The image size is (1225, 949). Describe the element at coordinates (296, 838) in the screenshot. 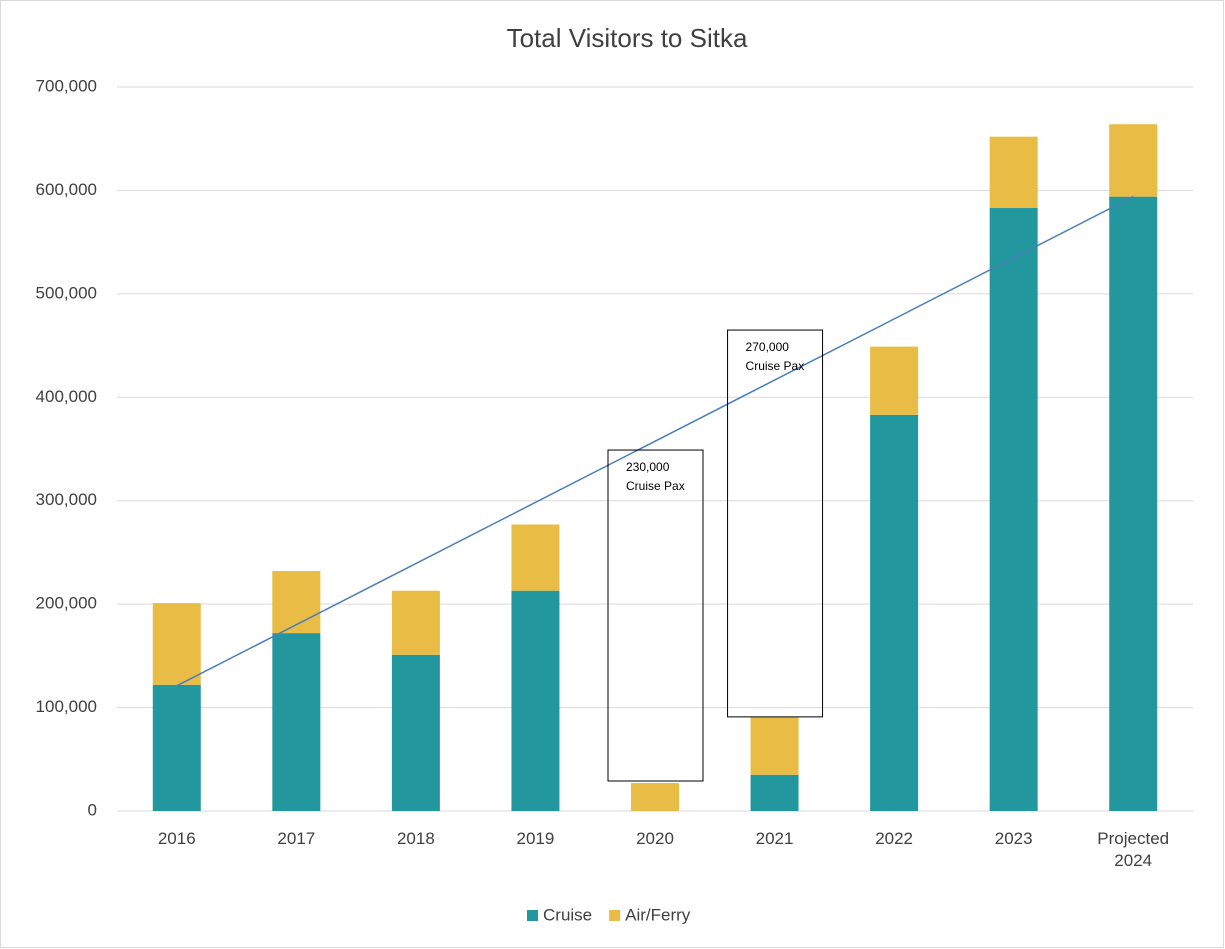

I see `x-tick-label: 2017` at that location.